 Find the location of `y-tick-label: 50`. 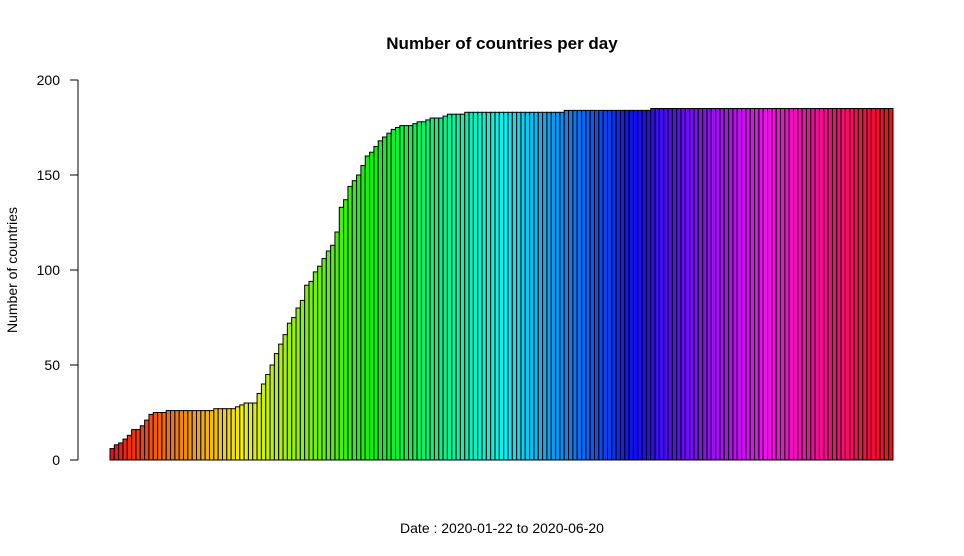

y-tick-label: 50 is located at coordinates (52, 365).